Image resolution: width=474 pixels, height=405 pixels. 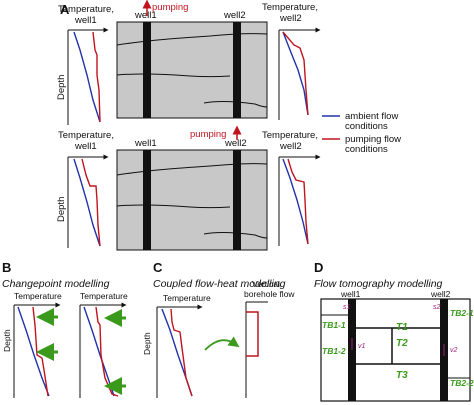 What do you see at coordinates (145, 15) in the screenshot?
I see `top-well1-label: well1` at bounding box center [145, 15].